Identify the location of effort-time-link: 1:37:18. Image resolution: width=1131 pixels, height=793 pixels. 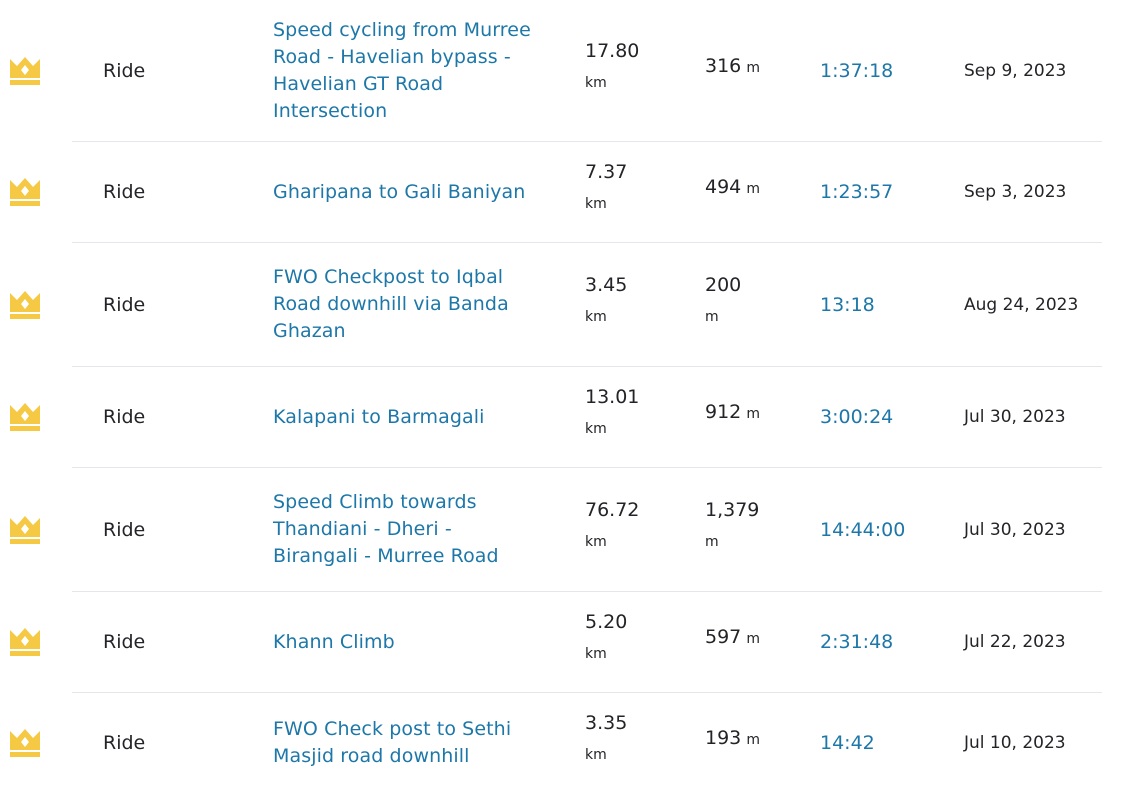
(857, 70).